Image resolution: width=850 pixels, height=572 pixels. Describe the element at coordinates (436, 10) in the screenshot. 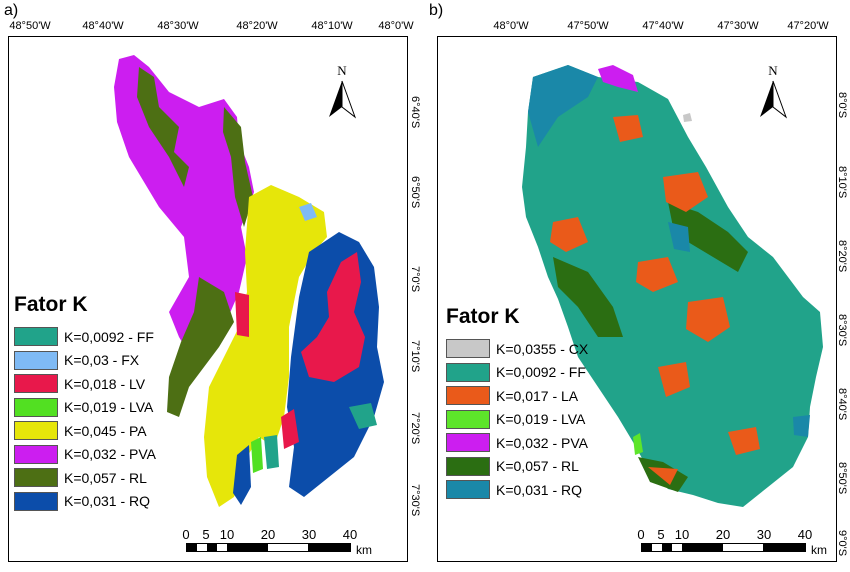

I see `panel-label: b)` at that location.